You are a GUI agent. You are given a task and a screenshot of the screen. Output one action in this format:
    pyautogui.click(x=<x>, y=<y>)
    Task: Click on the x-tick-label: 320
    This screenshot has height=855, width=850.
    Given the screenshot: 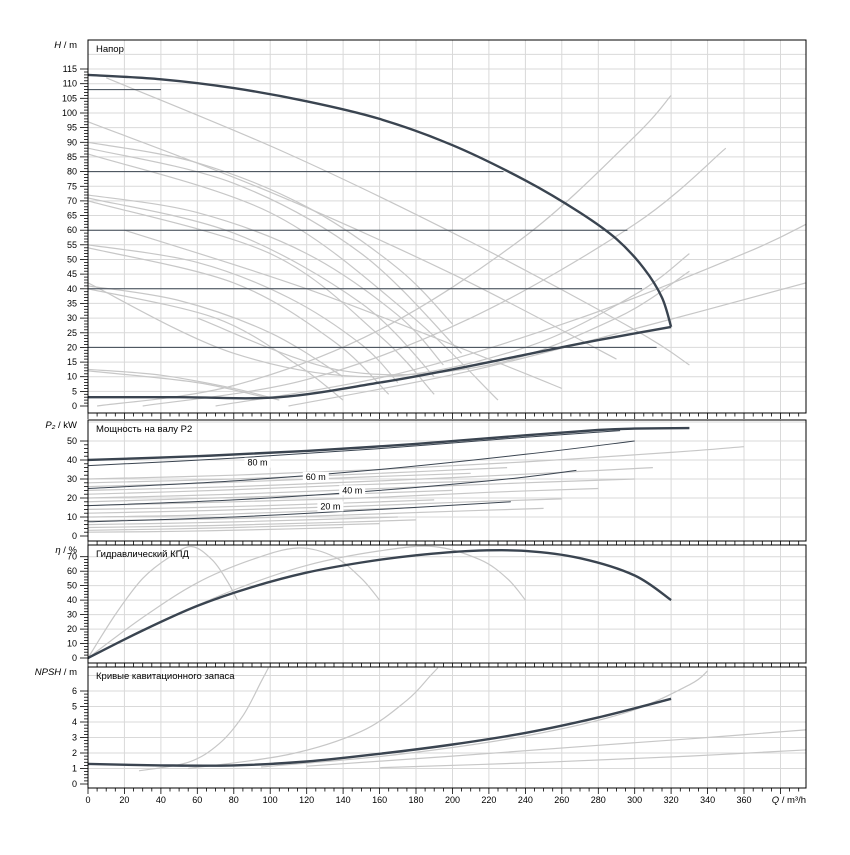 What is the action you would take?
    pyautogui.click(x=671, y=800)
    